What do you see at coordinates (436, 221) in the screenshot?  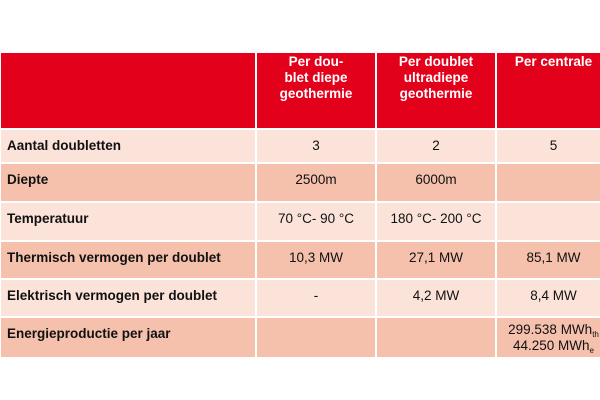 I see `table-cell: 180 °C- 200 °C` at bounding box center [436, 221].